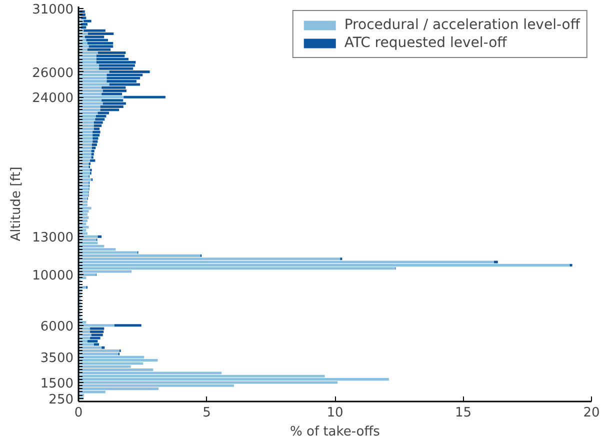 This screenshot has height=442, width=609. Describe the element at coordinates (16, 204) in the screenshot. I see `y-axis-title: Altitude [ft]` at that location.